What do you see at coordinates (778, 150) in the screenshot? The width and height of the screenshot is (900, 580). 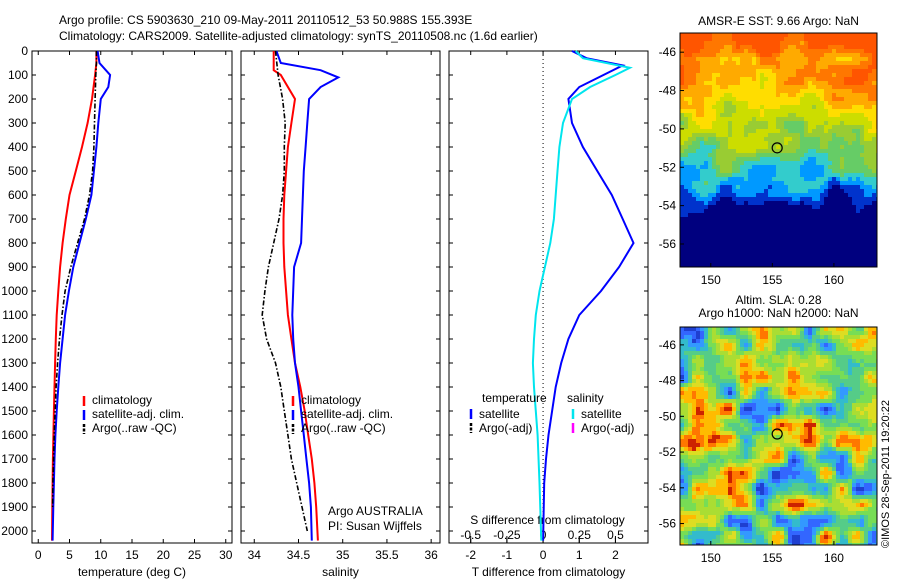 I see `map-frame` at bounding box center [778, 150].